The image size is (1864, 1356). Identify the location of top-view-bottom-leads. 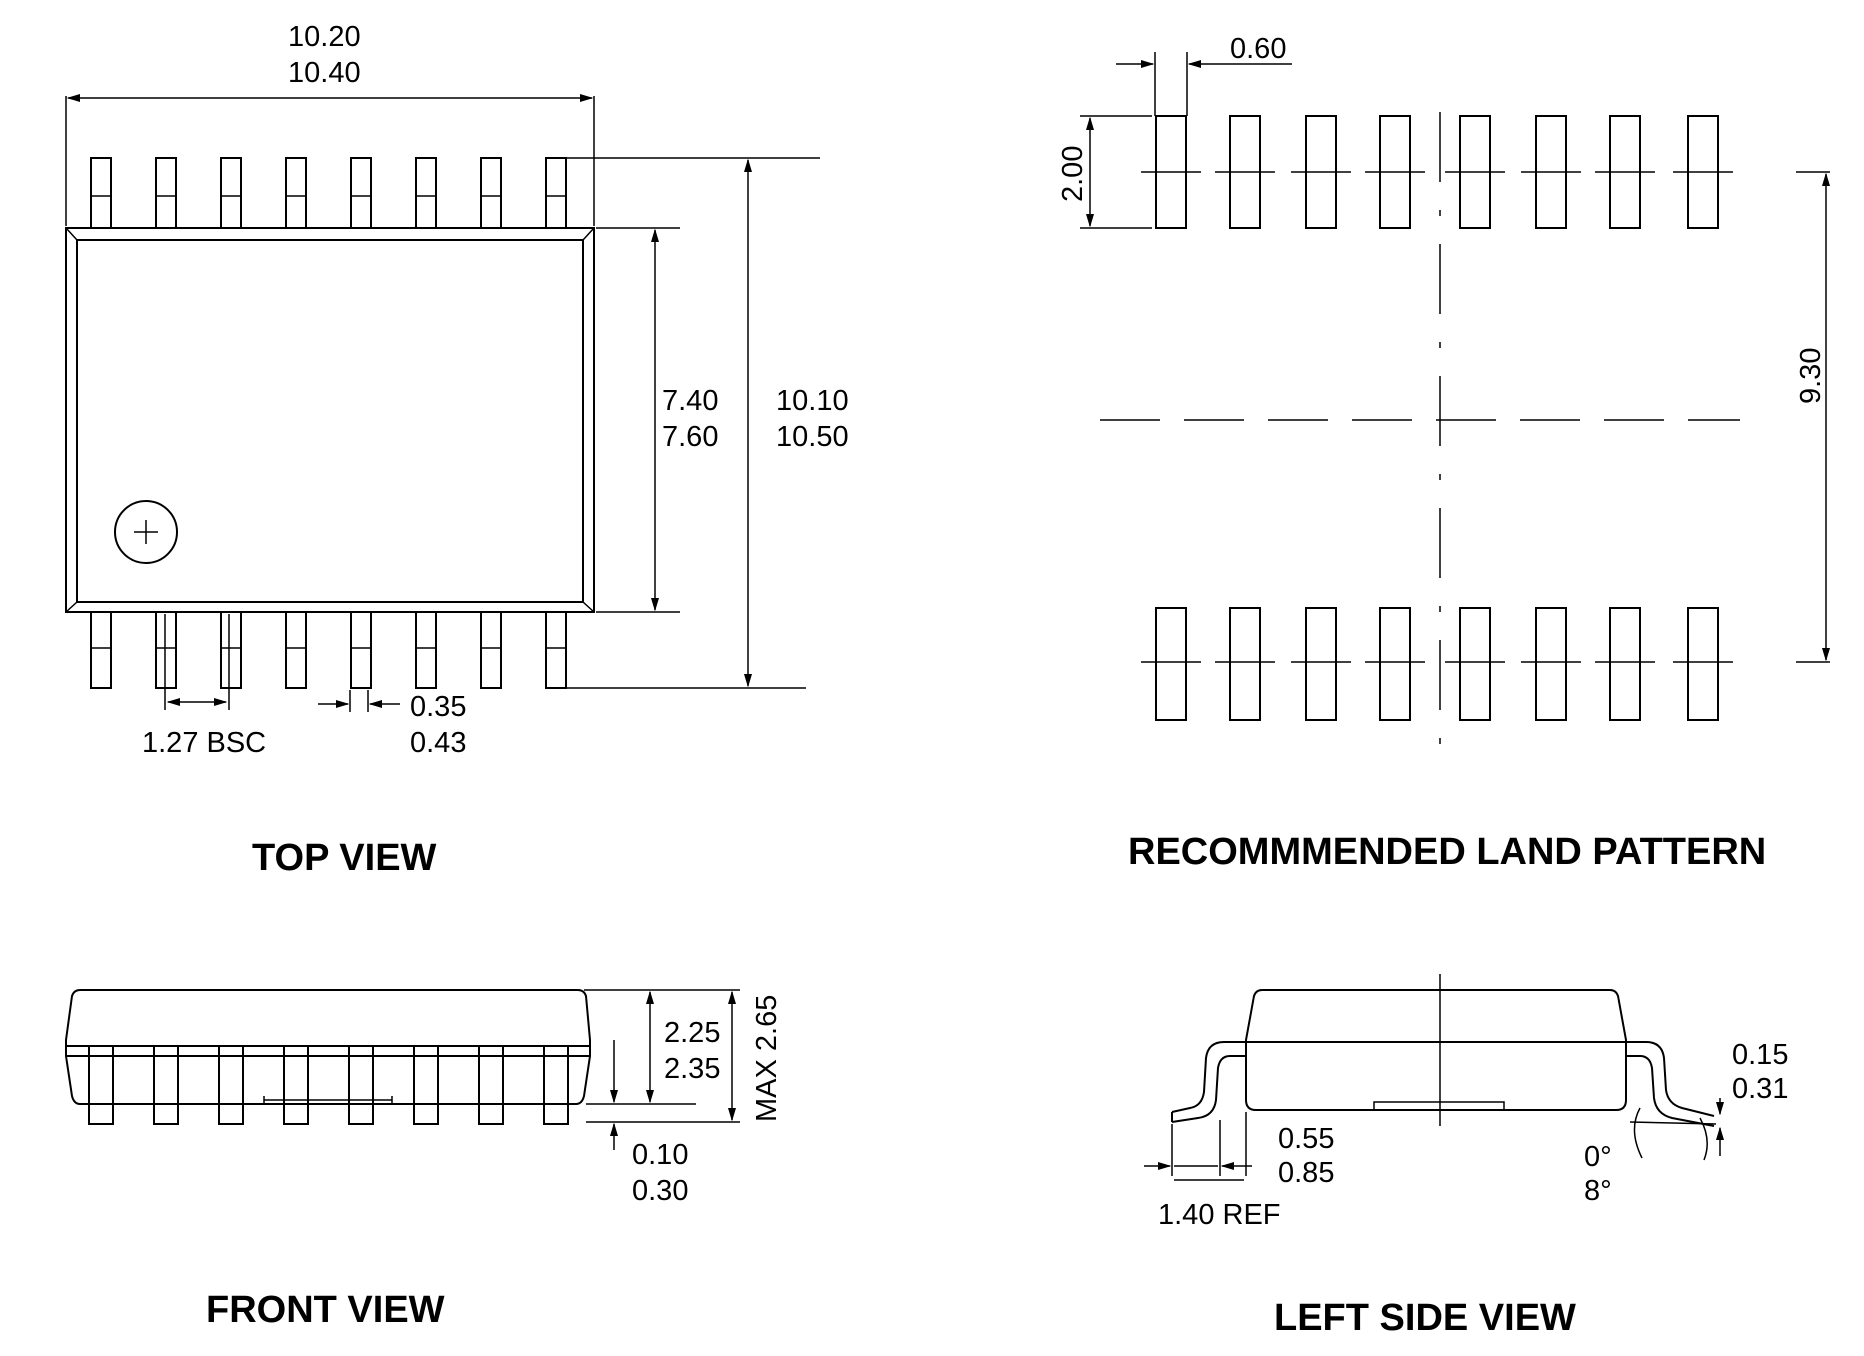
(328, 650).